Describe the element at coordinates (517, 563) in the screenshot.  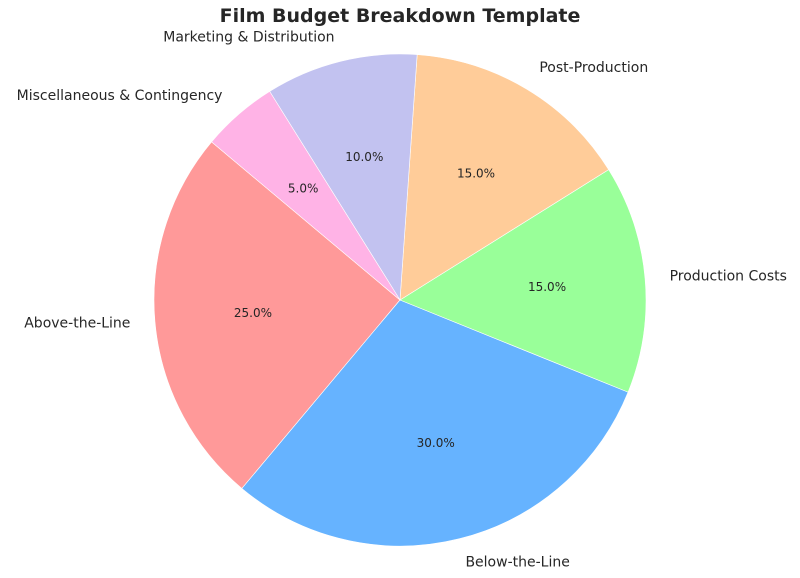
I see `category-label-below-the-line: Below-the-Line` at that location.